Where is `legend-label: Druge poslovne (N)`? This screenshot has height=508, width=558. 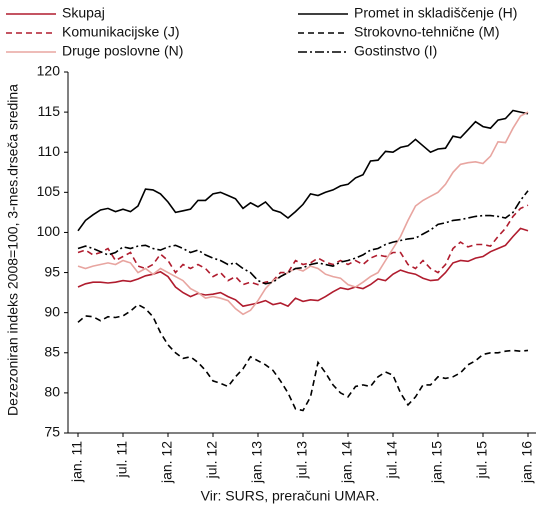
legend-label: Druge poslovne (N) is located at coordinates (122, 51).